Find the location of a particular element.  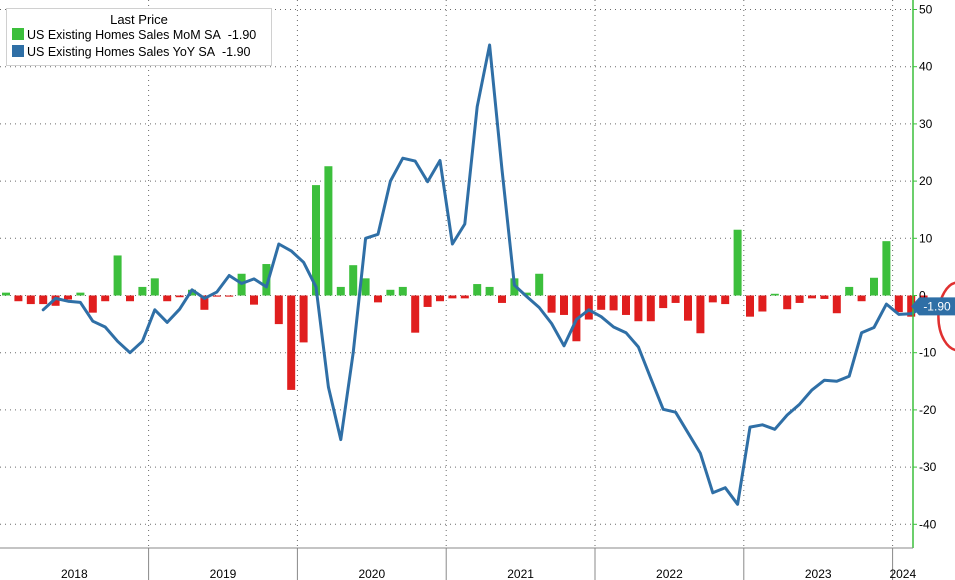

x-tick-label: 2024 is located at coordinates (902, 573).